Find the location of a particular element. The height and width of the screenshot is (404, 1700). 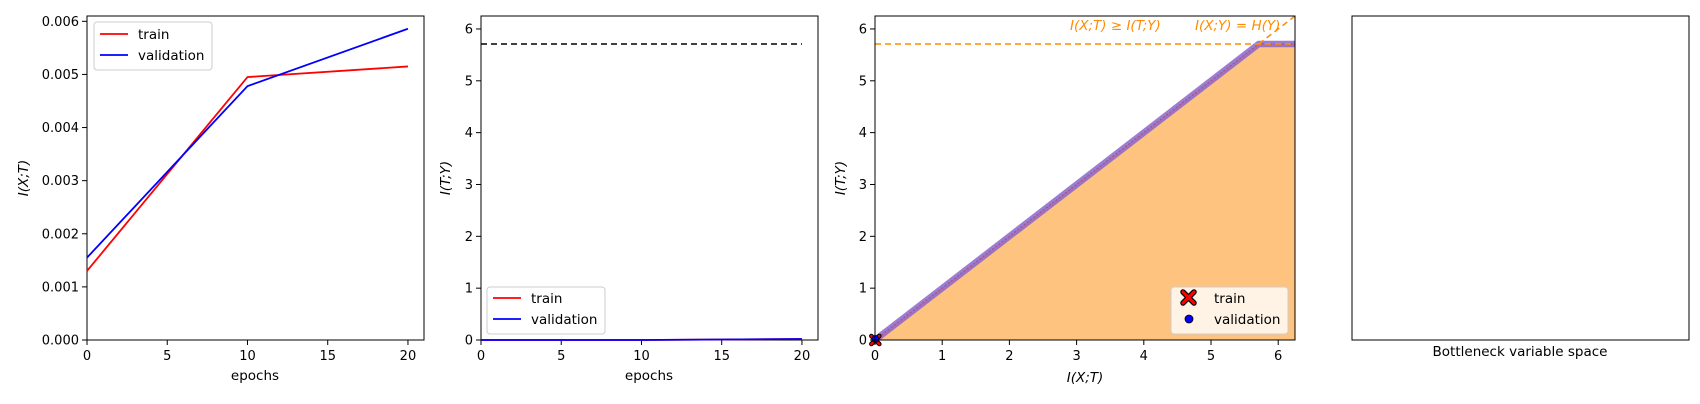

panel-2-y-tick-label: 3 is located at coordinates (469, 185).